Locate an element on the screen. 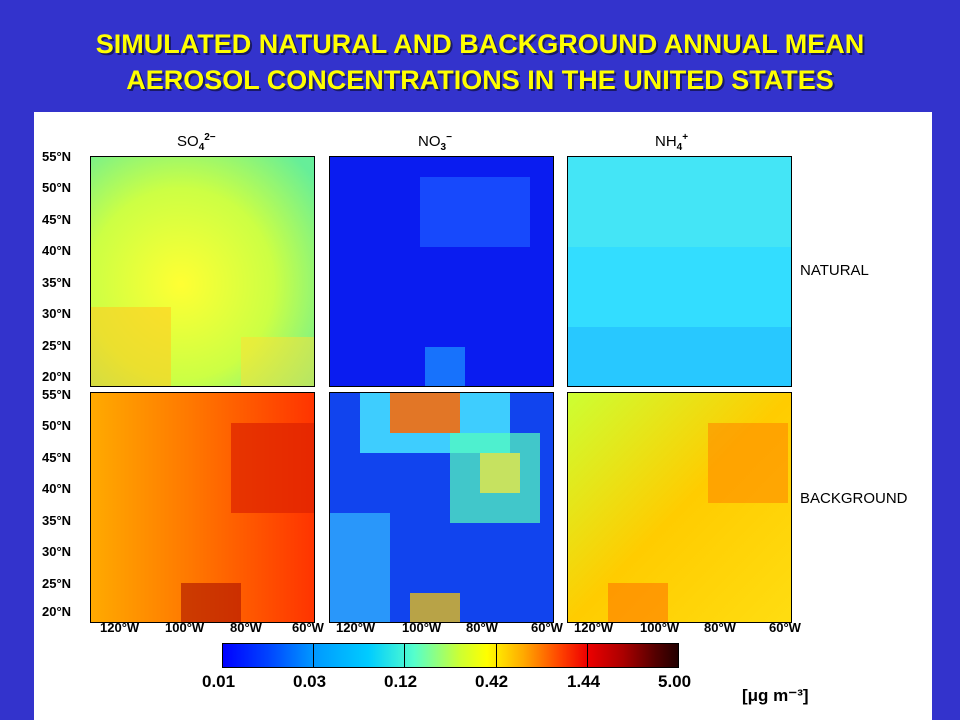 This screenshot has height=720, width=960. map-so4-background is located at coordinates (202, 507).